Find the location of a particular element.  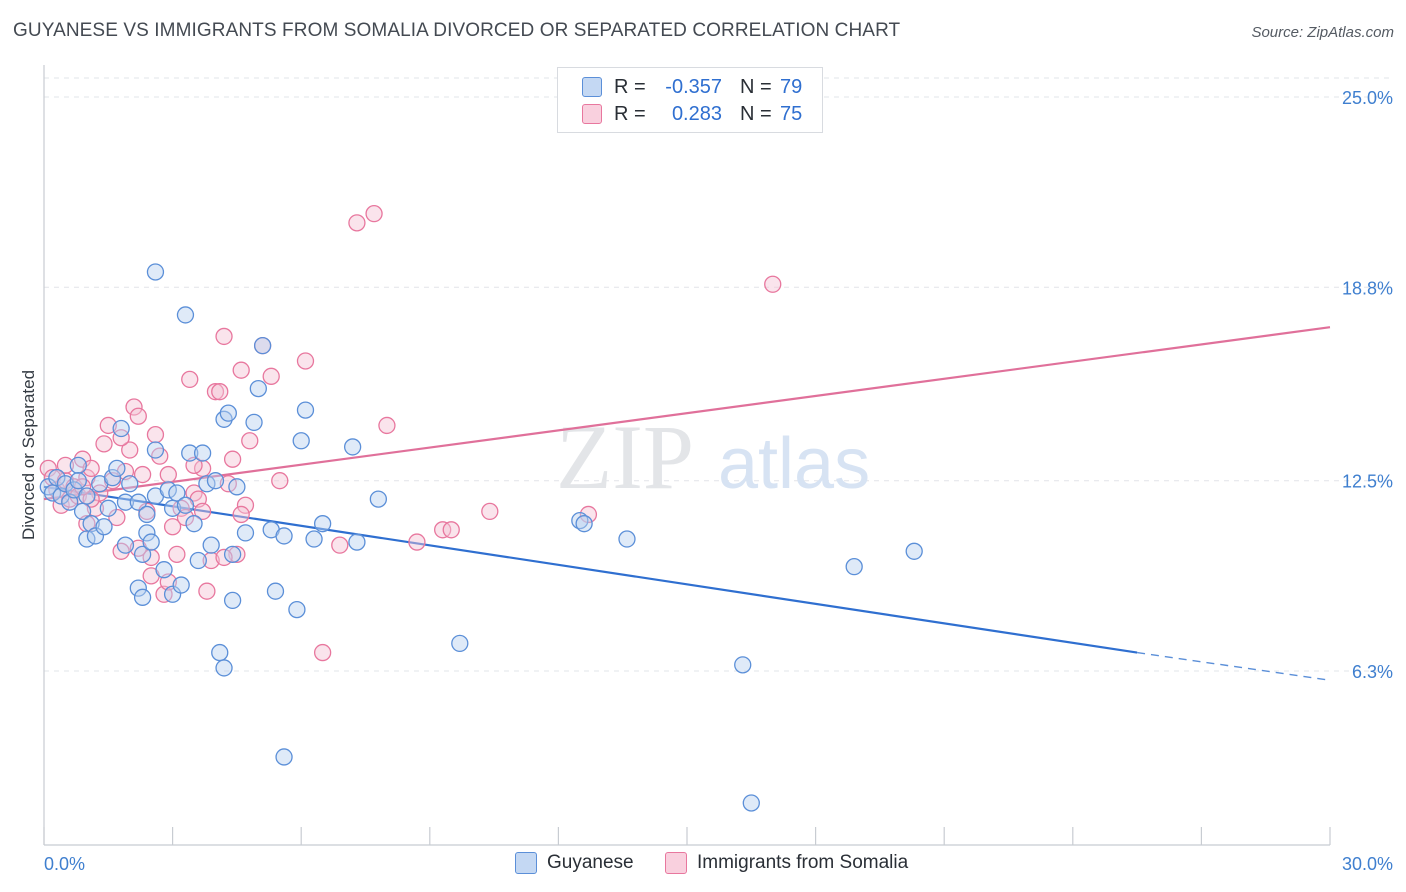

series-swatch-somalia is located at coordinates (676, 863).